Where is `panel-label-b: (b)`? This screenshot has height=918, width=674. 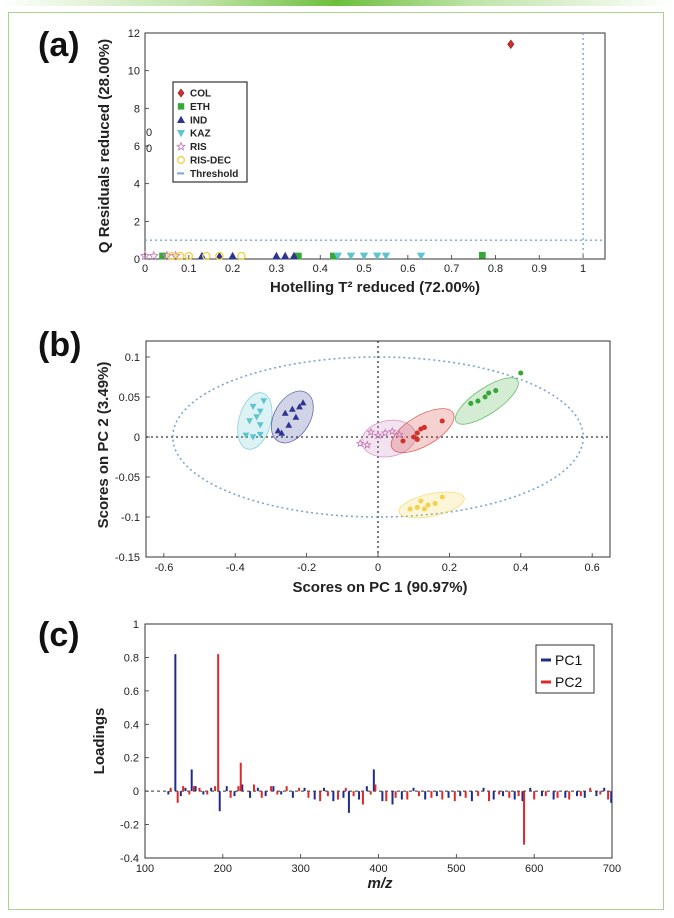 panel-label-b: (b) is located at coordinates (59, 345).